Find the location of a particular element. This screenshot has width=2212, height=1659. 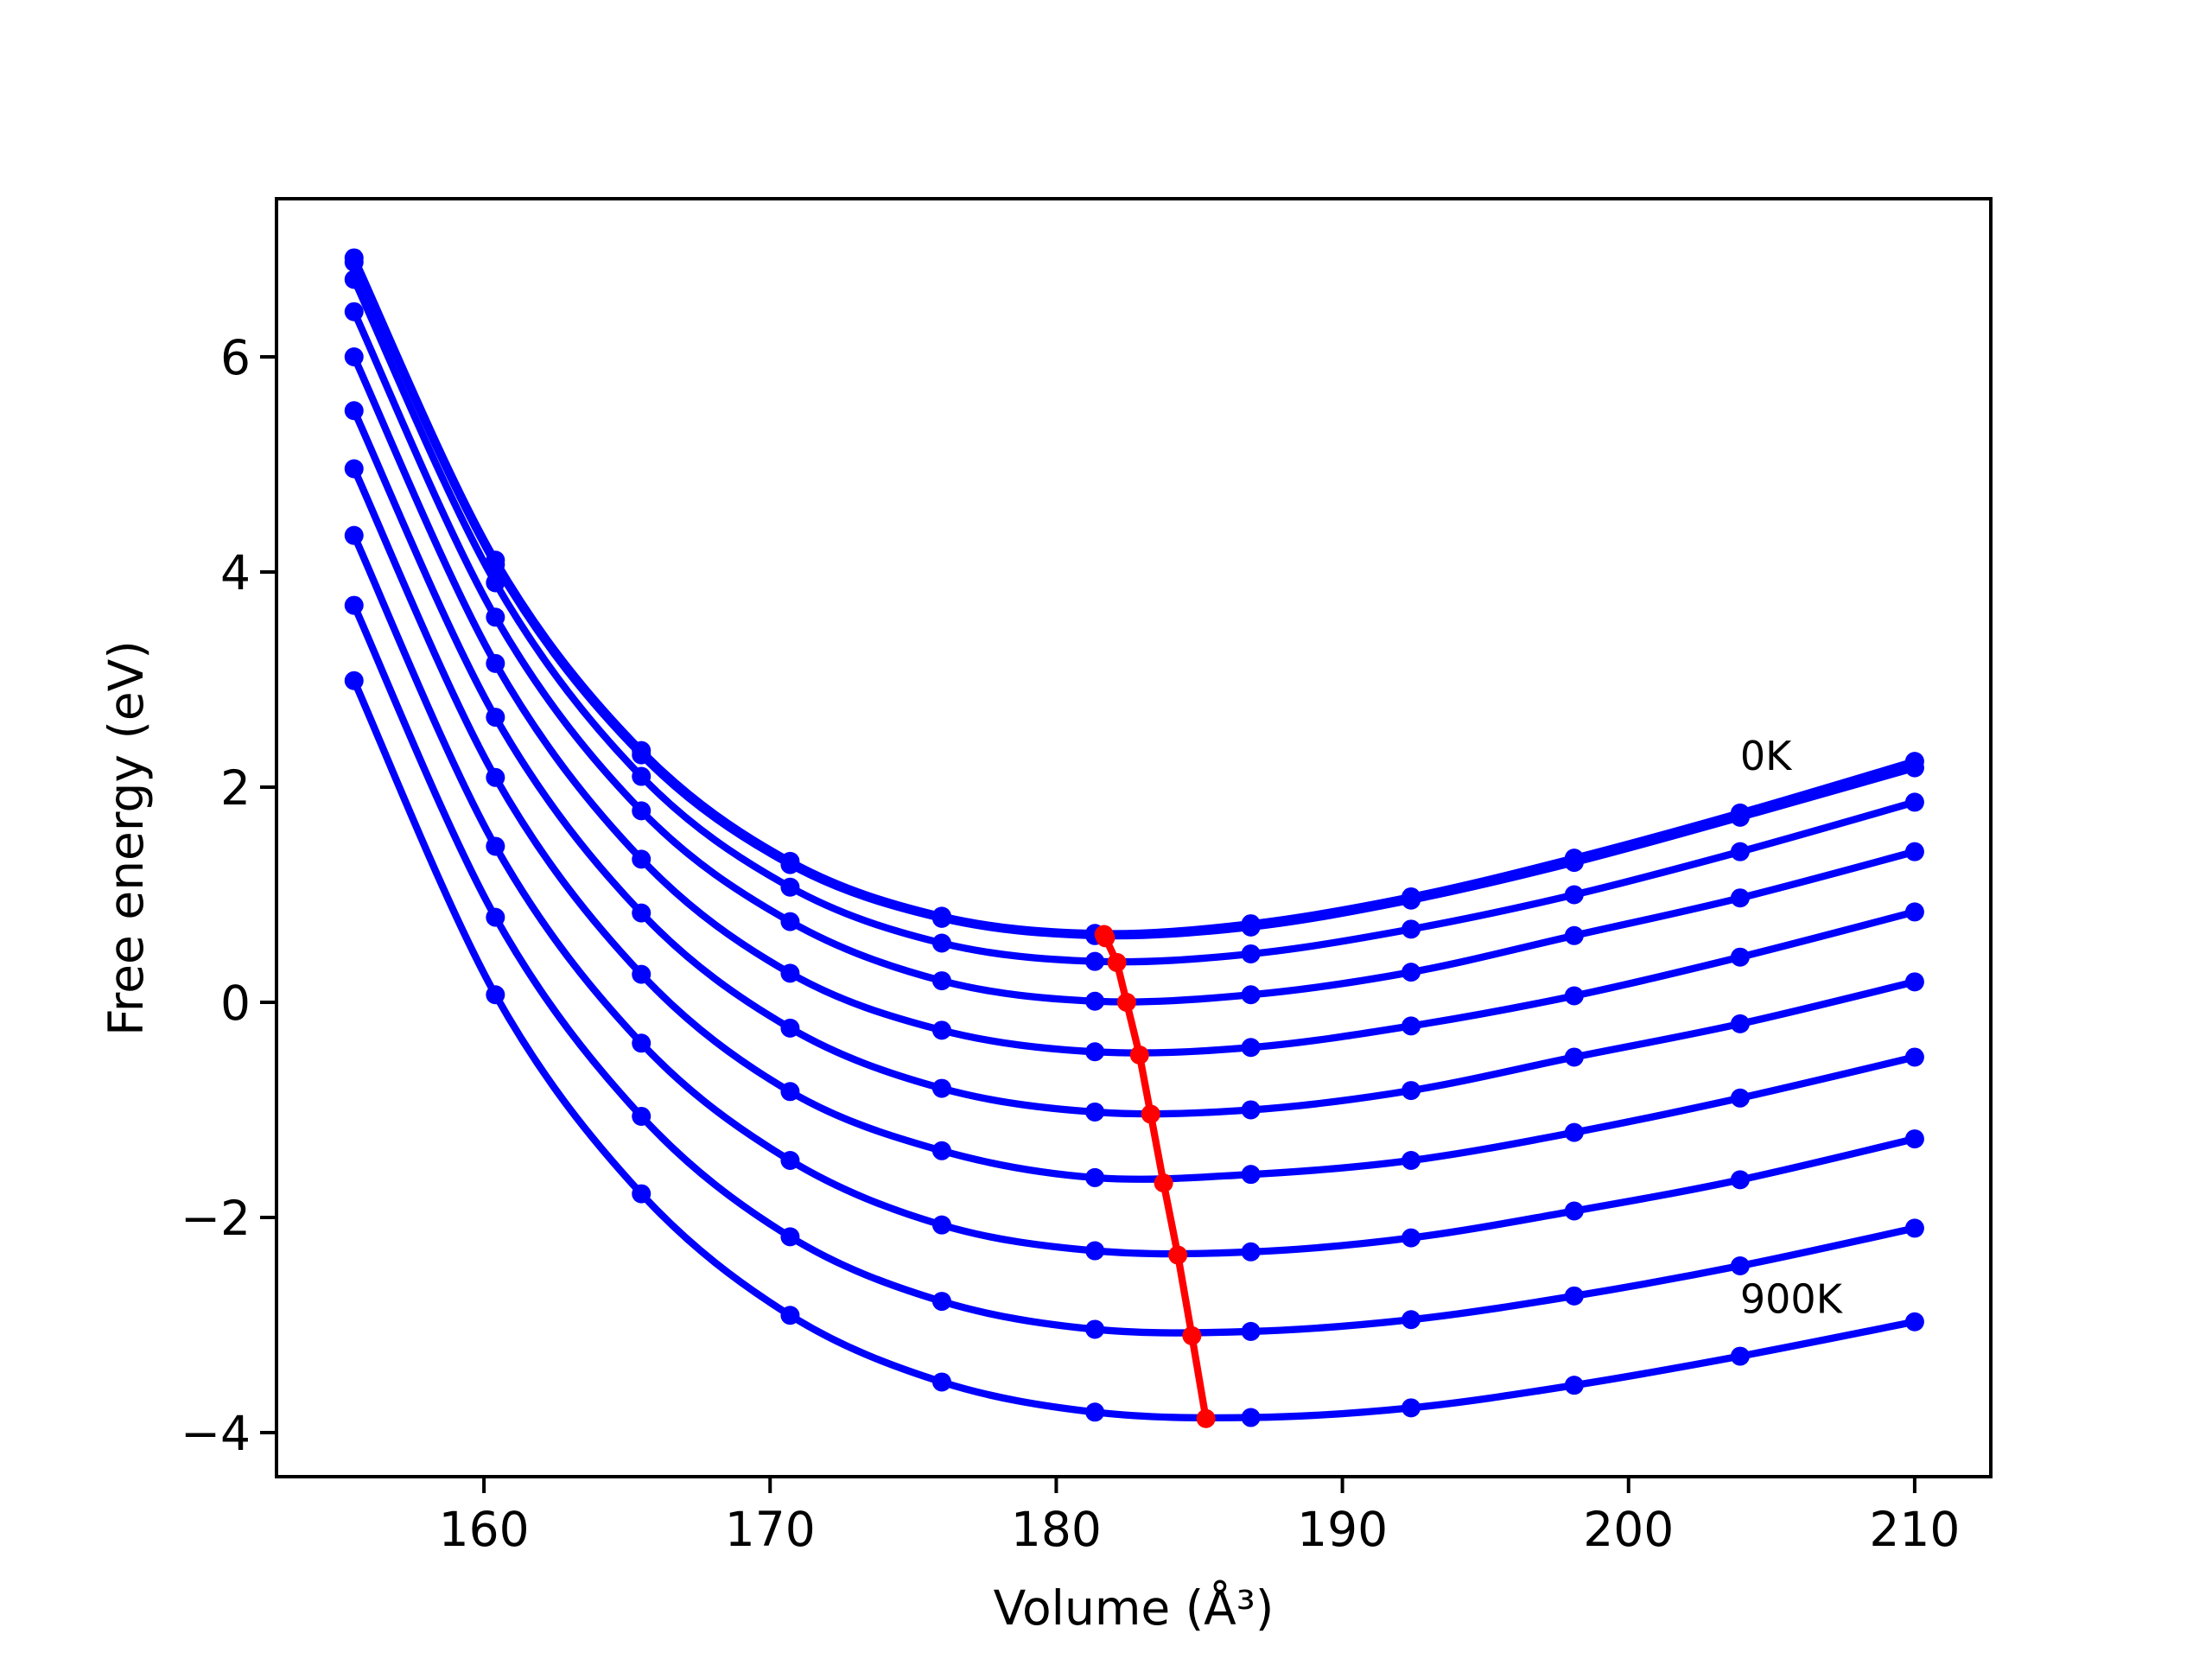

series-line is located at coordinates (1155, 1176).